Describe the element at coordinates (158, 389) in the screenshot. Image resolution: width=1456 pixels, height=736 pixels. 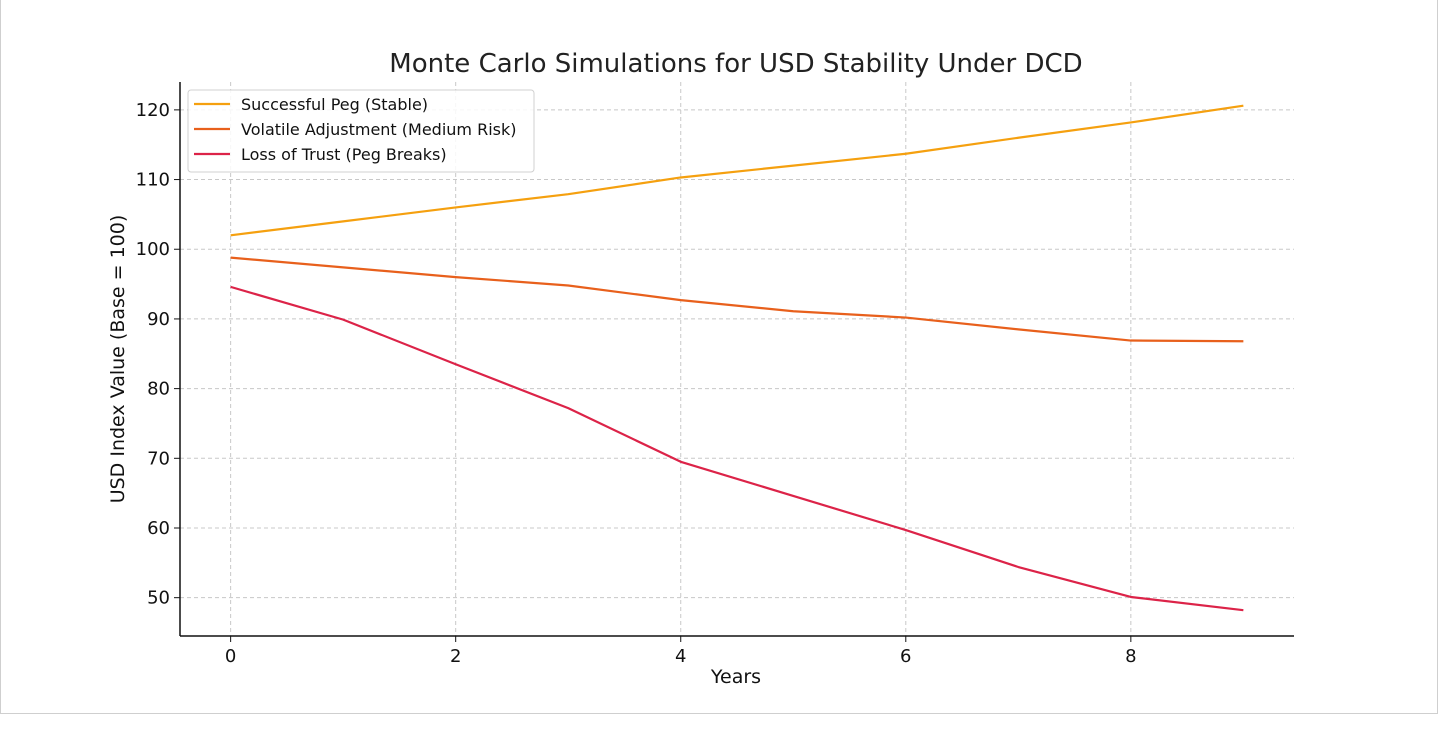
I see `y-tick-label: 80` at that location.